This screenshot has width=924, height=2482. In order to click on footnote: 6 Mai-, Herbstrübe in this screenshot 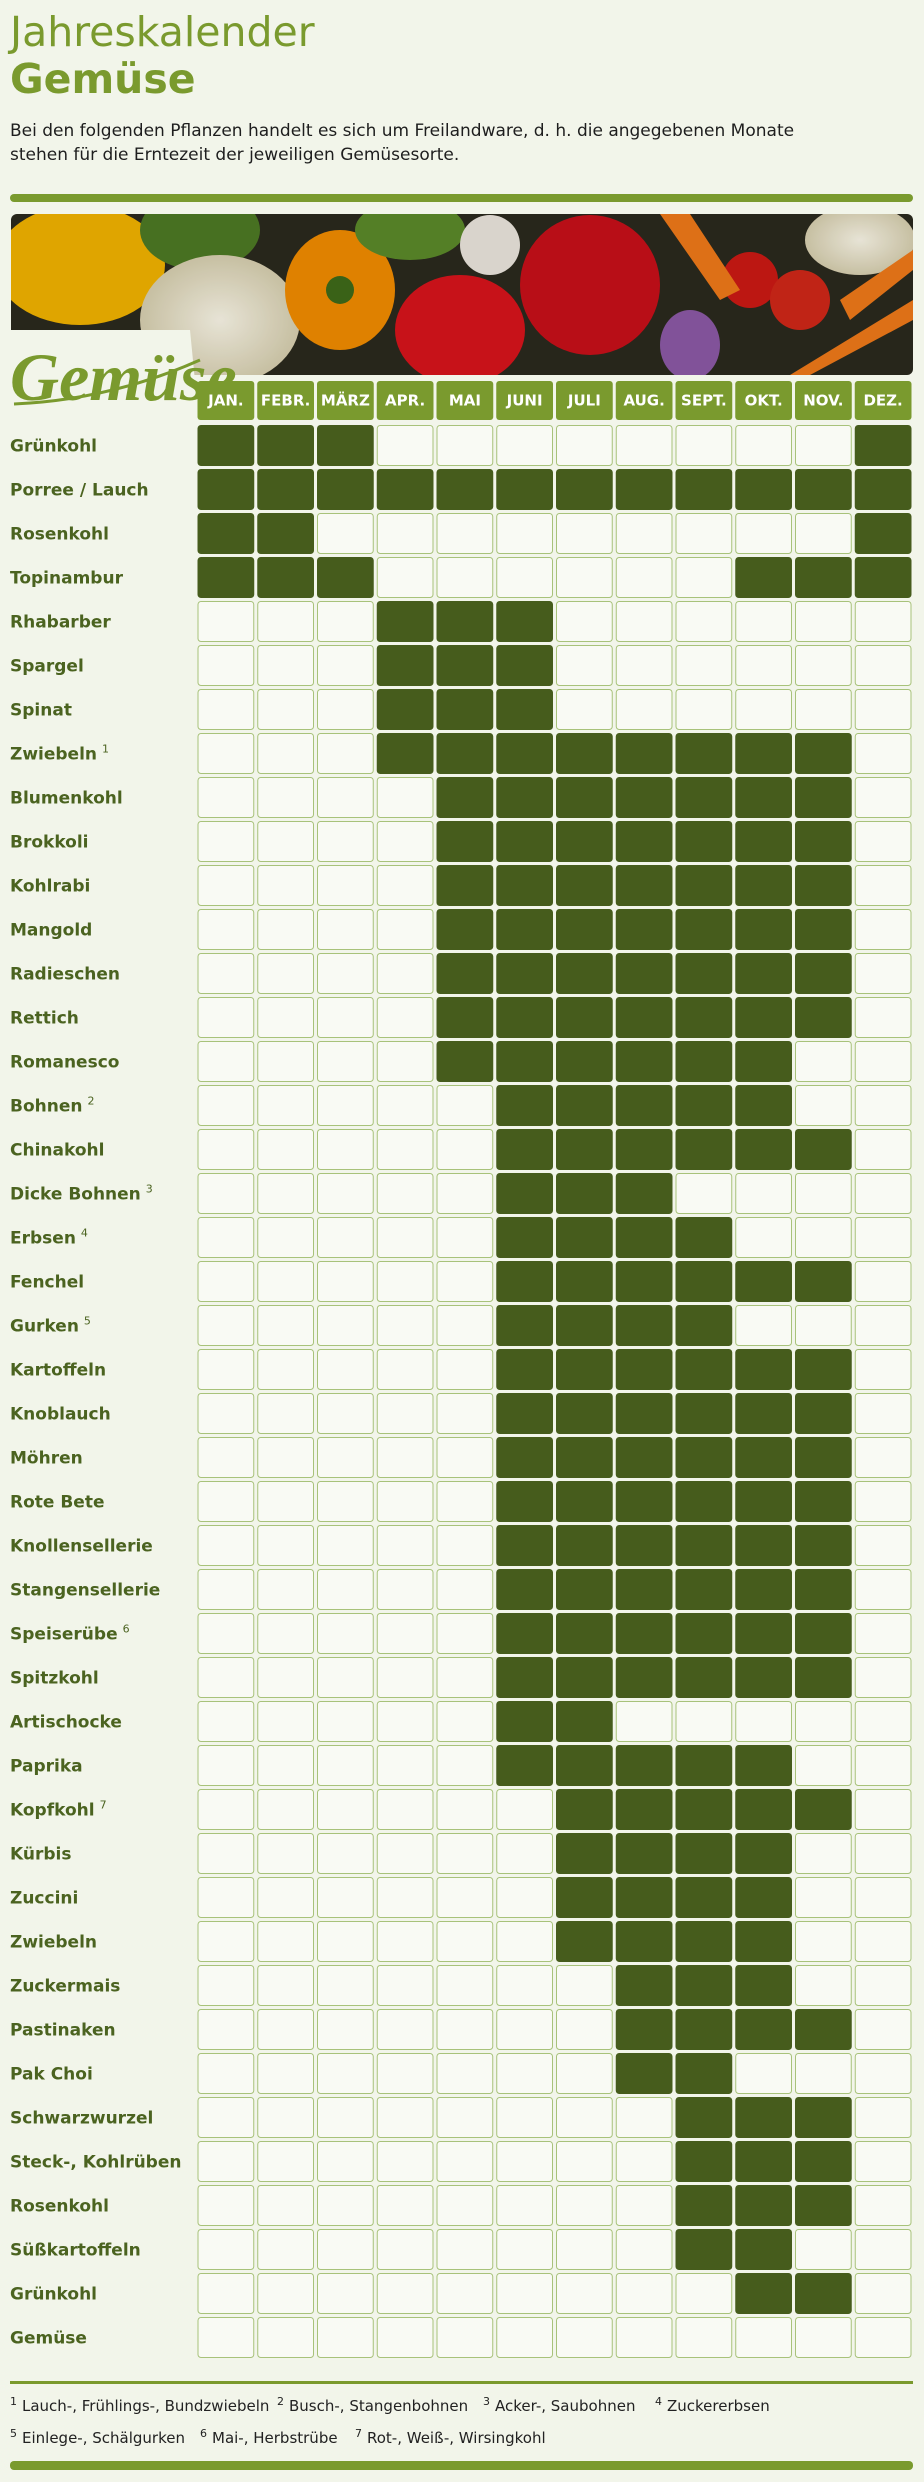, I will do `click(269, 2437)`.